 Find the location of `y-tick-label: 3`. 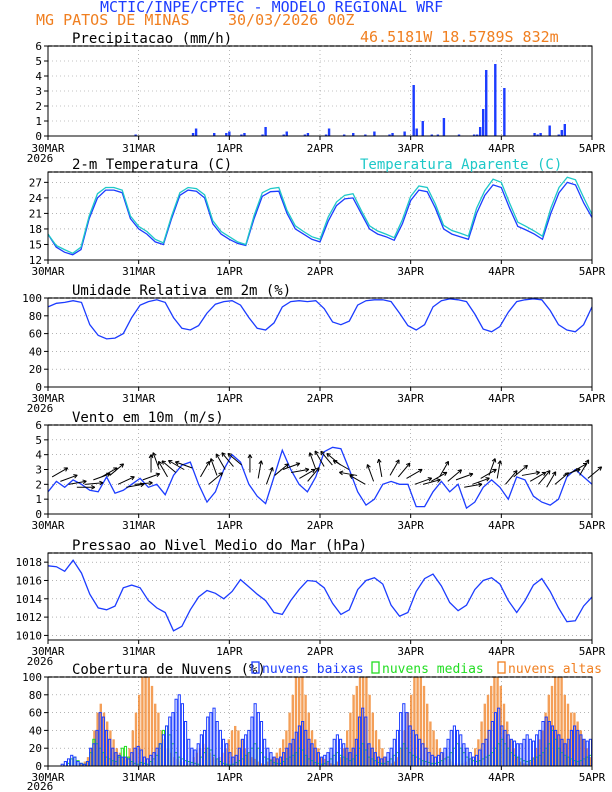

y-tick-label: 3 is located at coordinates (38, 470).